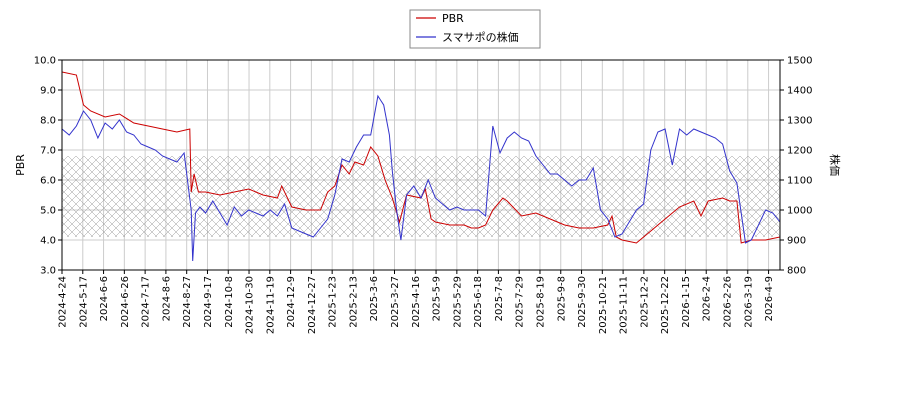 The height and width of the screenshot is (400, 900). What do you see at coordinates (291, 302) in the screenshot?
I see `x-tick-label: 2024-12-9` at bounding box center [291, 302].